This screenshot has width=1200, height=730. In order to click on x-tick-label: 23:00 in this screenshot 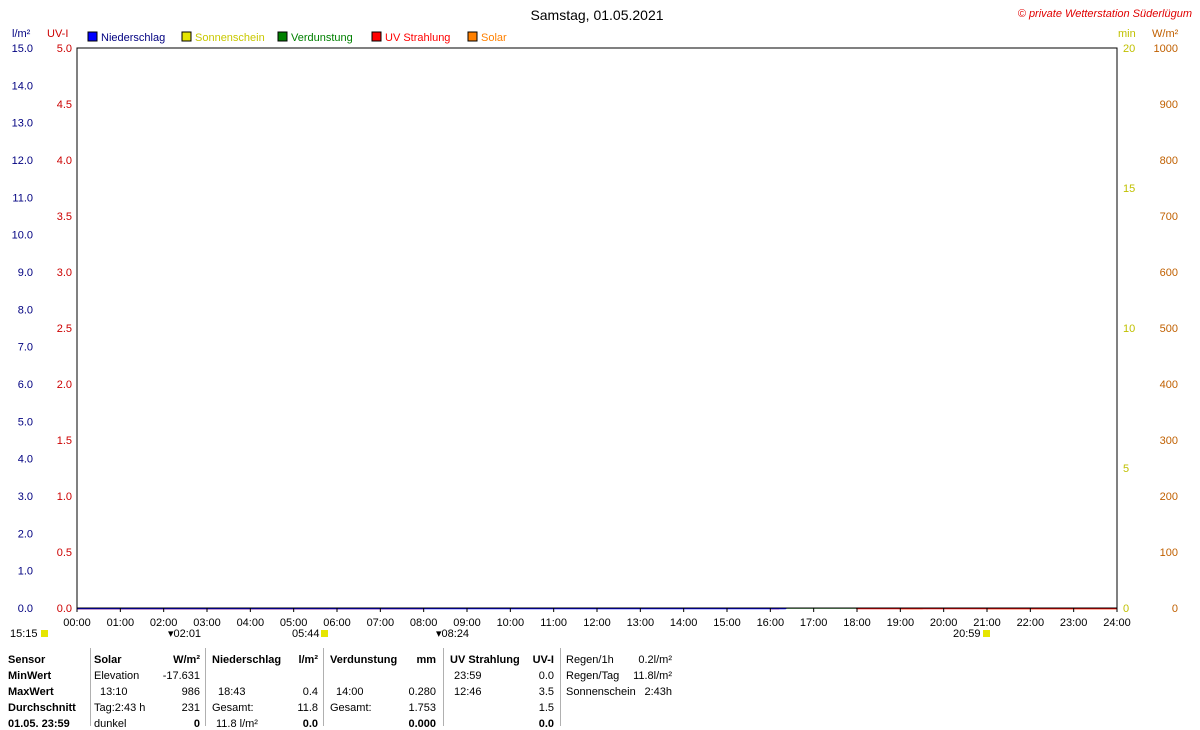, I will do `click(1074, 623)`.